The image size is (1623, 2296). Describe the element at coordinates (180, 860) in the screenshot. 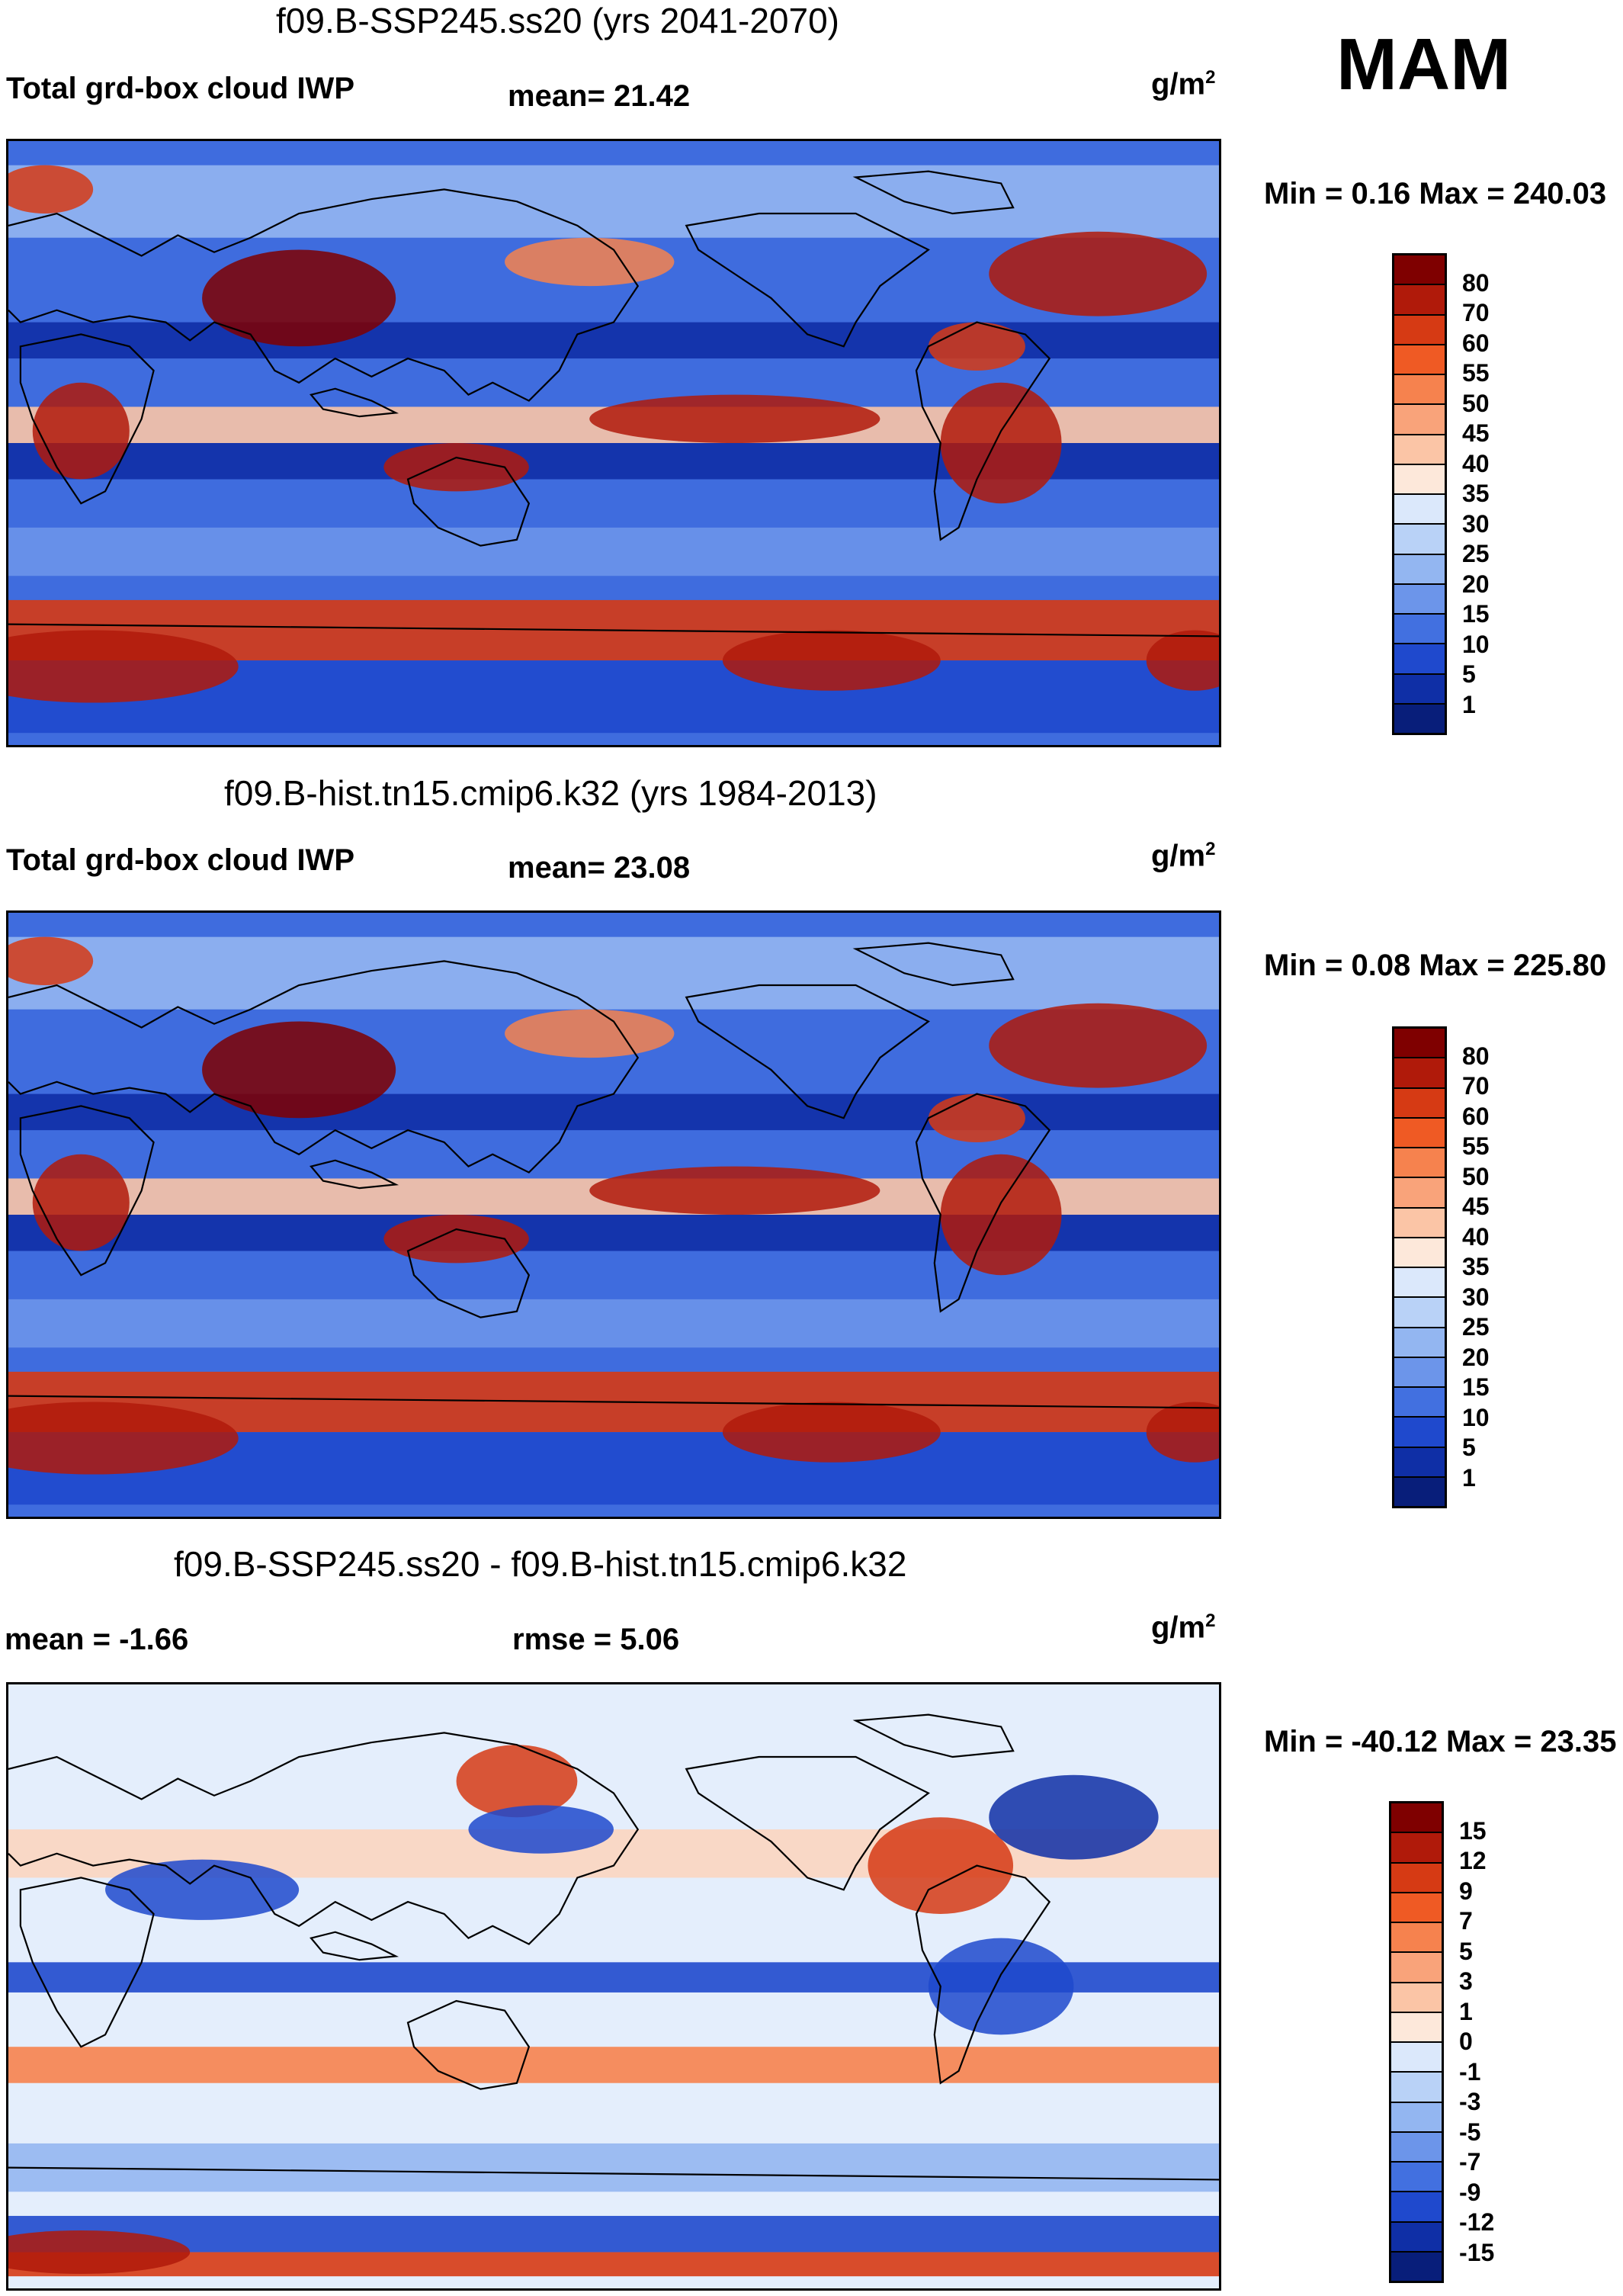

I see `panel-2-variable-label: Total grd-box cloud IWP` at that location.